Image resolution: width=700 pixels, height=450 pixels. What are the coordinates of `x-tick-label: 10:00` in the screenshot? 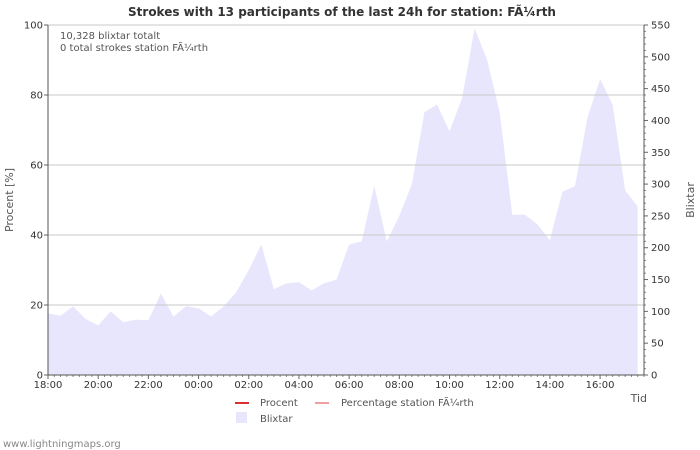 It's located at (449, 385).